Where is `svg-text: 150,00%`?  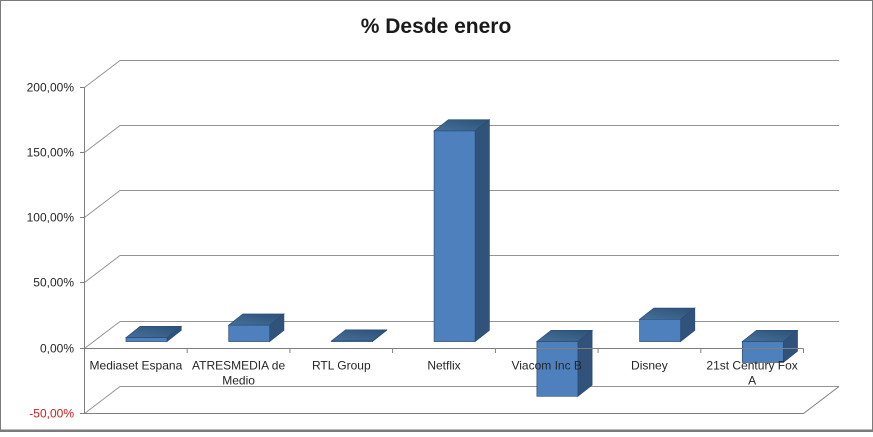
svg-text: 150,00% is located at coordinates (51, 153).